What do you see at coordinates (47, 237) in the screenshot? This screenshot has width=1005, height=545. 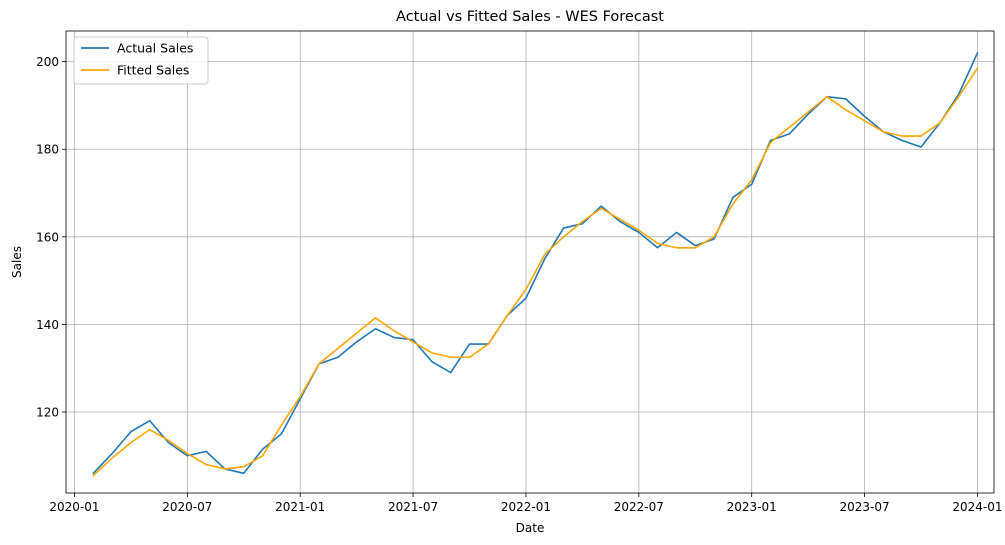 I see `y-tick-label: 160` at bounding box center [47, 237].